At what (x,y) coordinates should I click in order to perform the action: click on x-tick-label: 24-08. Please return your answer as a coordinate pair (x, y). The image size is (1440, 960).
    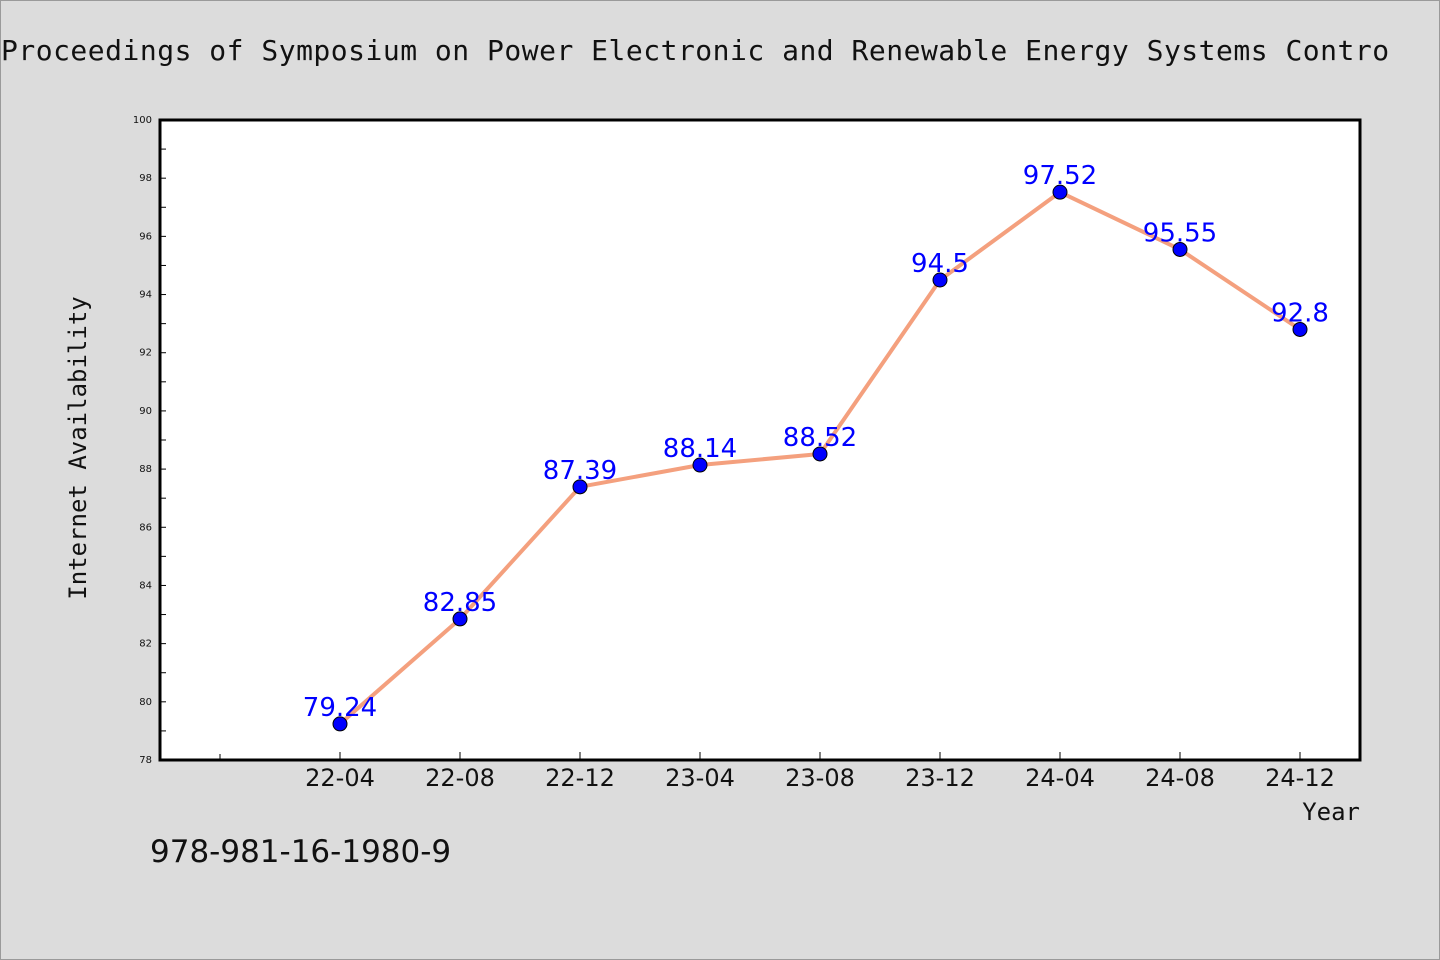
    Looking at the image, I should click on (1180, 778).